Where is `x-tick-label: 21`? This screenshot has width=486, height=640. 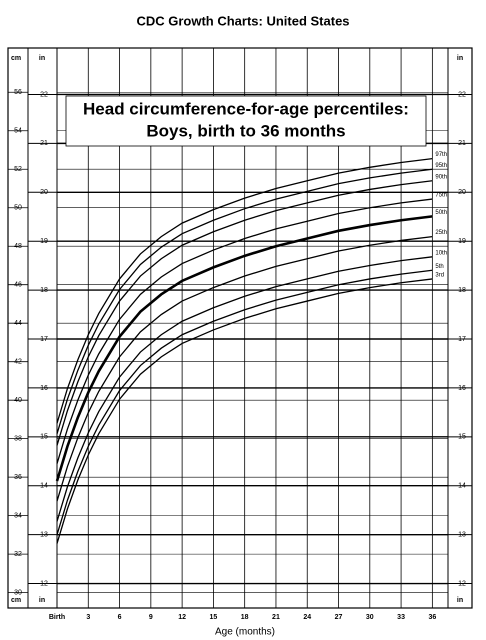
x-tick-label: 21 is located at coordinates (276, 617).